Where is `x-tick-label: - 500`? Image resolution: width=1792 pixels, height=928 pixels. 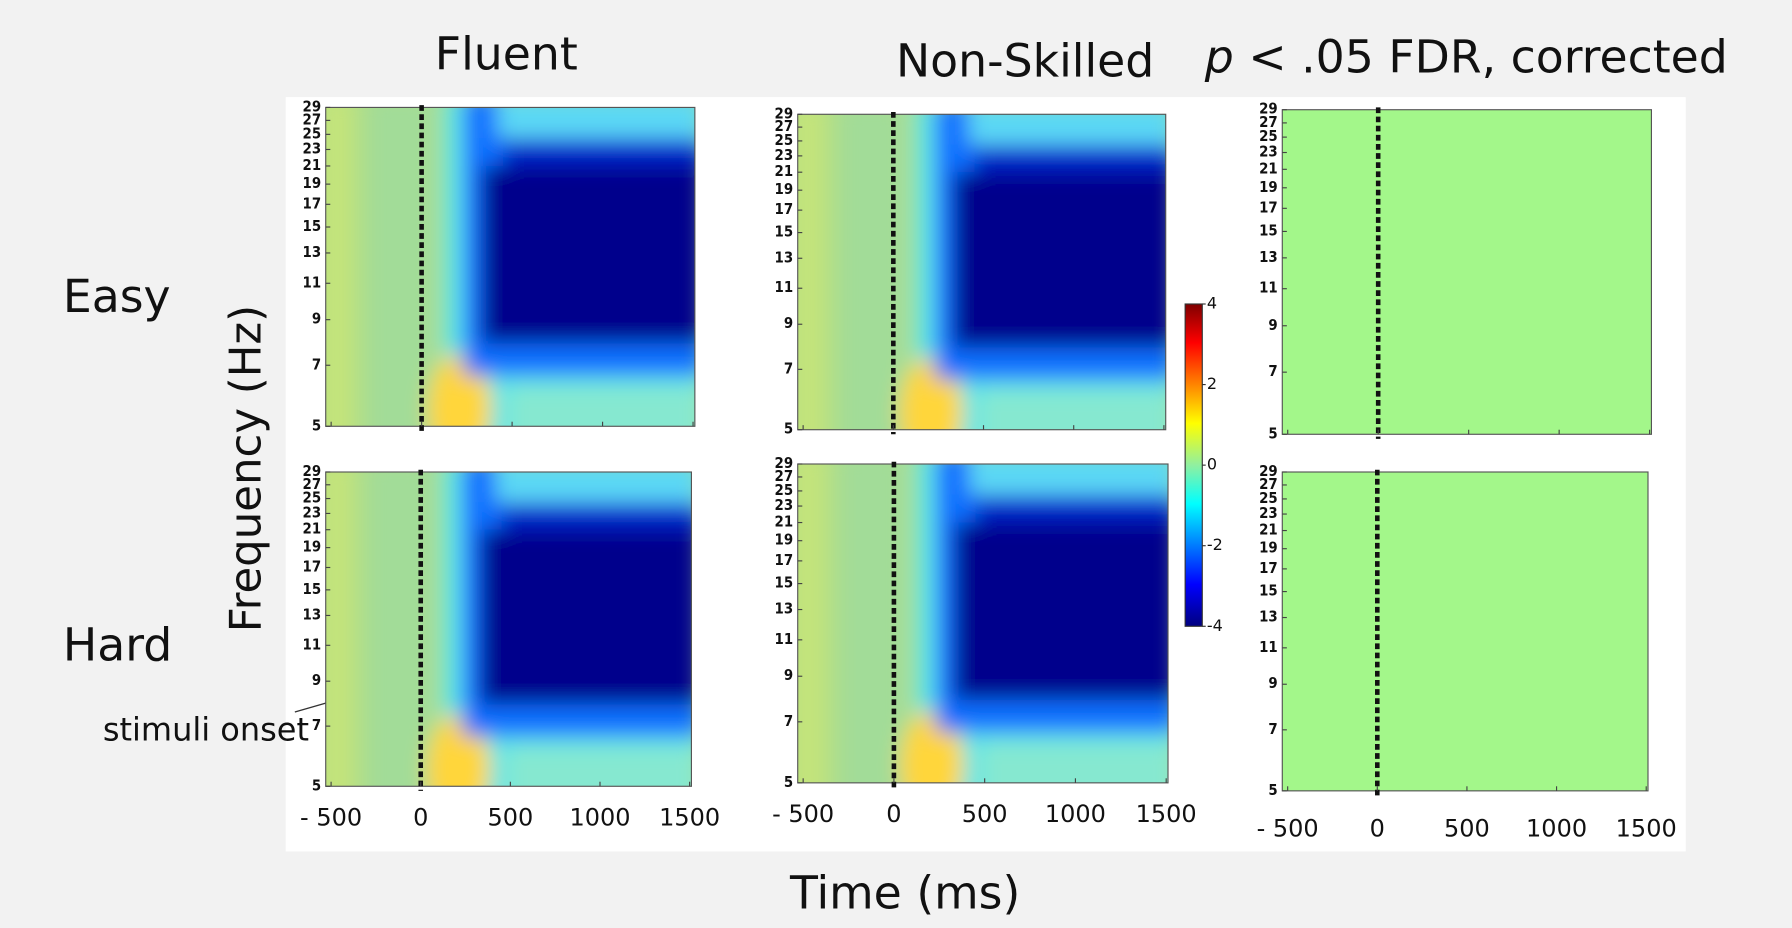
x-tick-label: - 500 is located at coordinates (1288, 829).